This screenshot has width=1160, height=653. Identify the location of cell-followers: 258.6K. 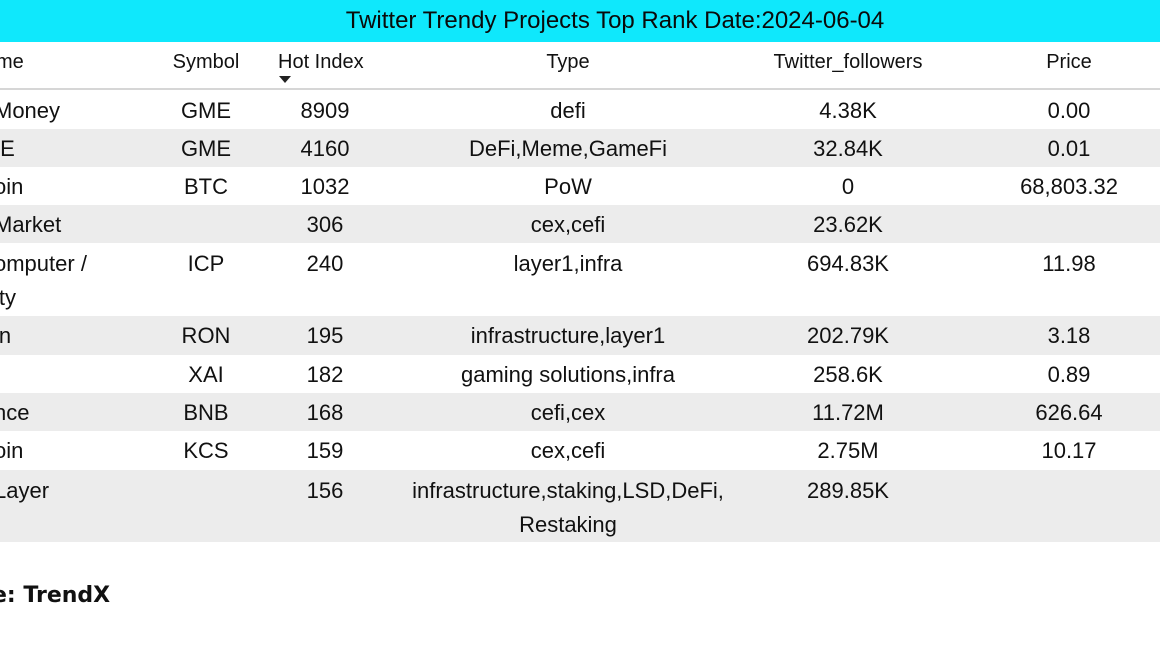
(848, 374).